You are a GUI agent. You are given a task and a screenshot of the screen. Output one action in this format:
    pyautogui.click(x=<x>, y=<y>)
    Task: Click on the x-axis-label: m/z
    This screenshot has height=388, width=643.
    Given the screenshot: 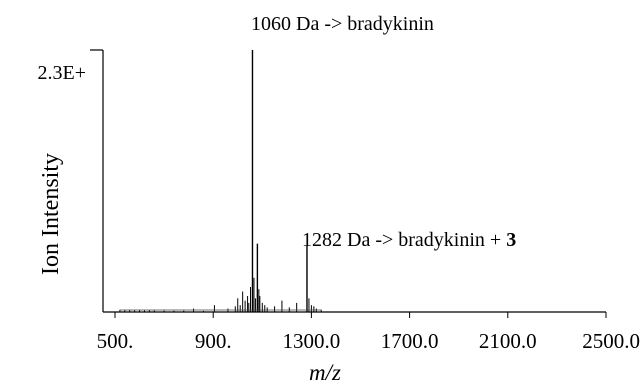 What is the action you would take?
    pyautogui.click(x=325, y=372)
    